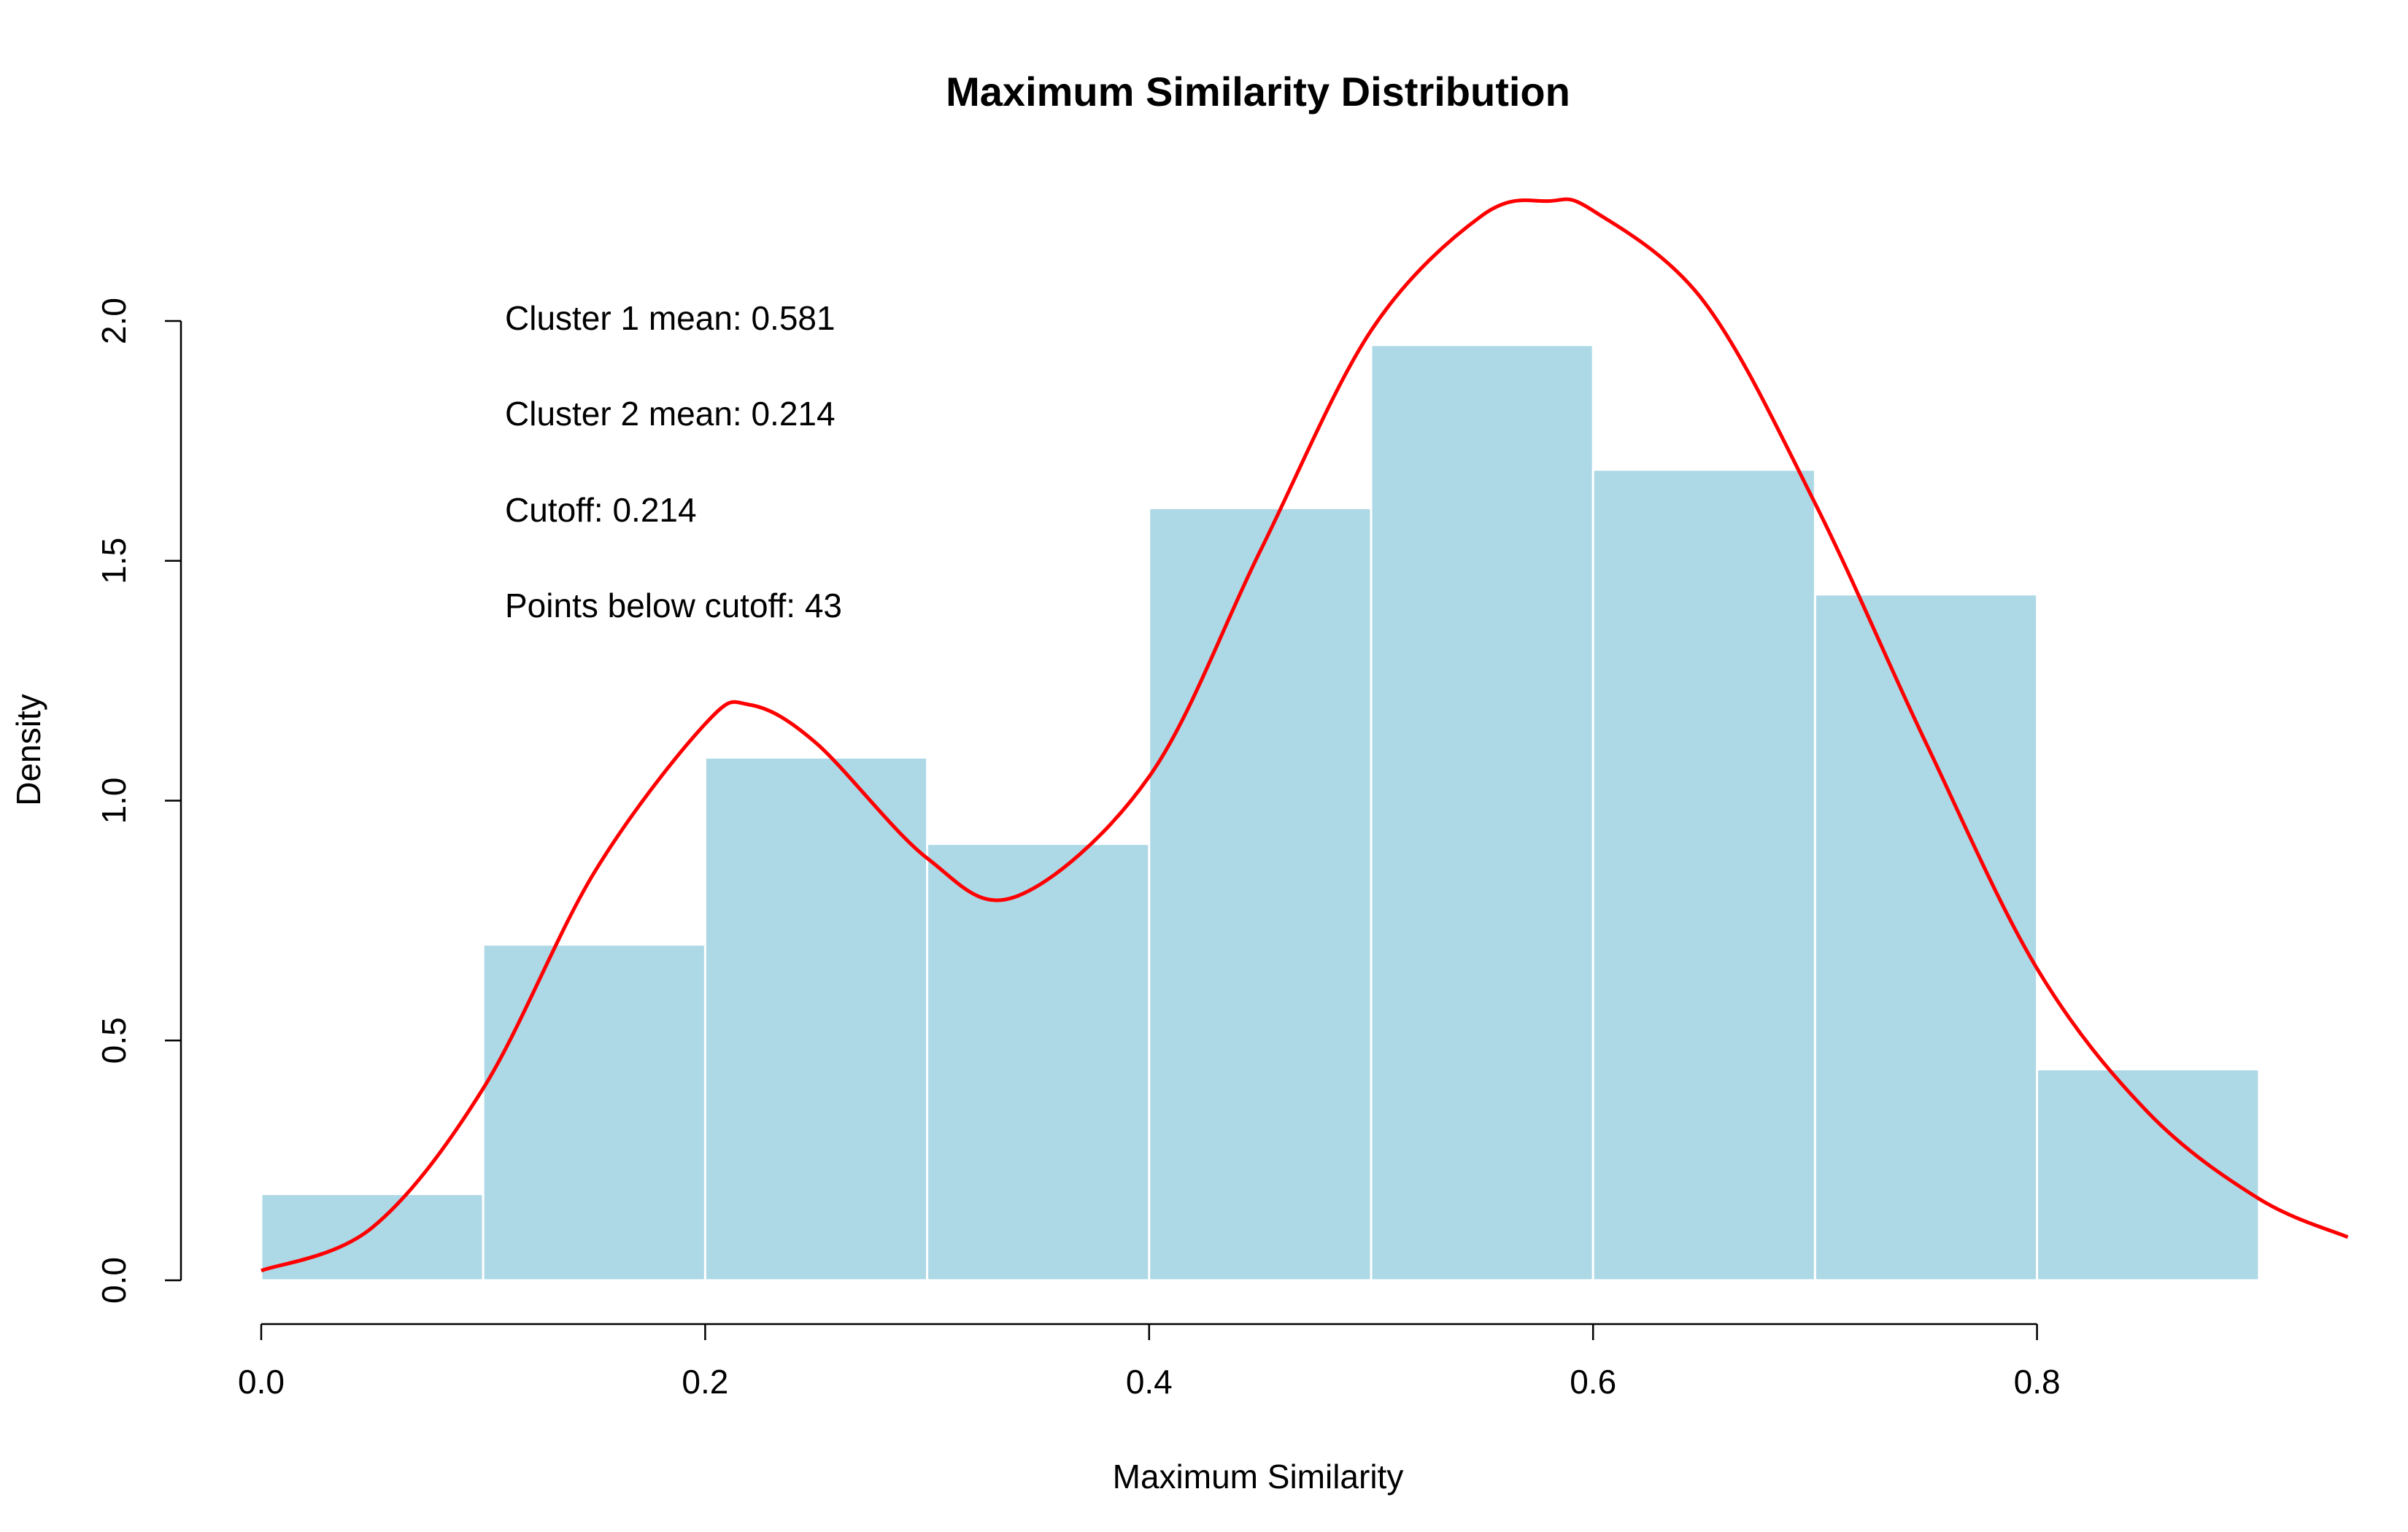  I want to click on y-axis-ticks: 0.0 0.5 1.0 1.5 2.0, so click(138, 801).